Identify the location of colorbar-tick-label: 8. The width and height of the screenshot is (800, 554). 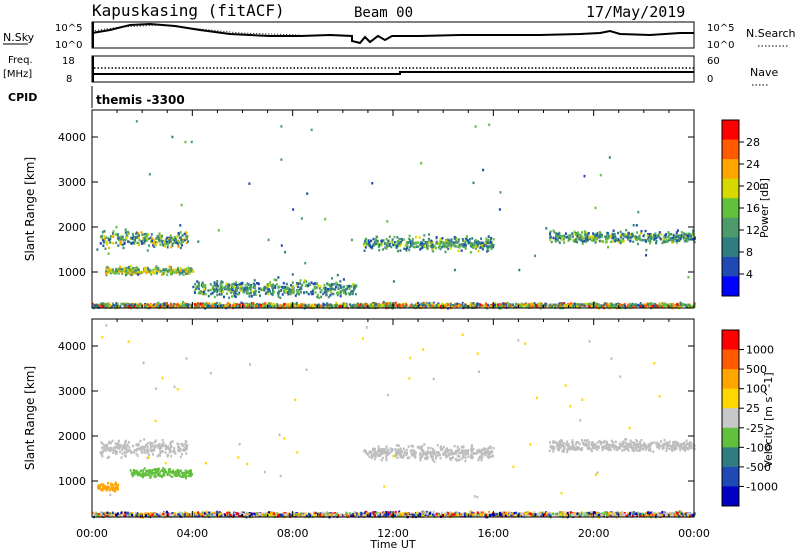
(749, 252).